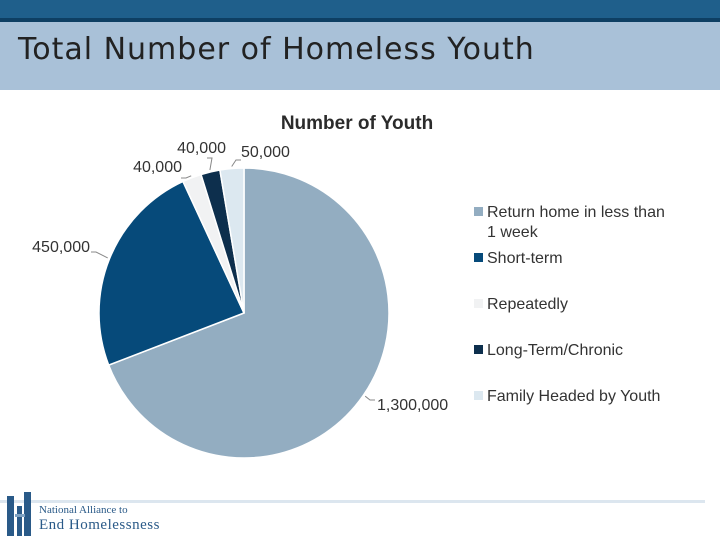 Image resolution: width=720 pixels, height=540 pixels. Describe the element at coordinates (201, 148) in the screenshot. I see `data-label-4: 40,000` at that location.